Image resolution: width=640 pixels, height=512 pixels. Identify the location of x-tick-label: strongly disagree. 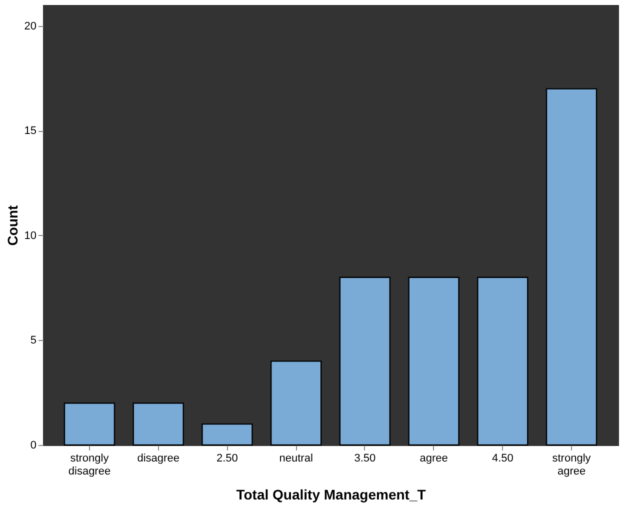
(89, 465).